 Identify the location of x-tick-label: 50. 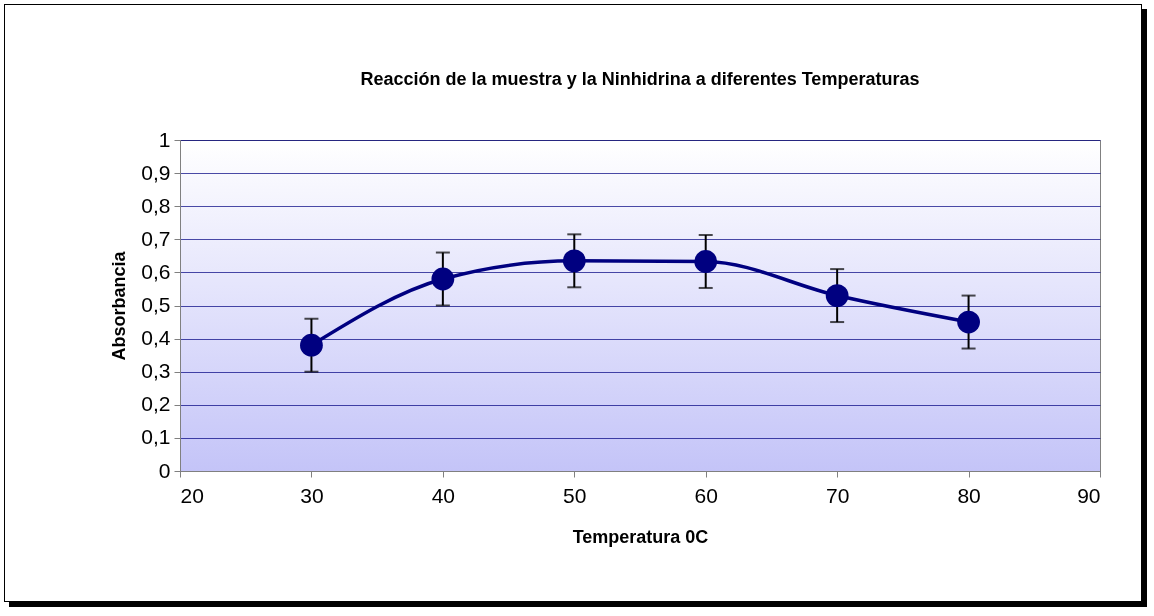
(575, 495).